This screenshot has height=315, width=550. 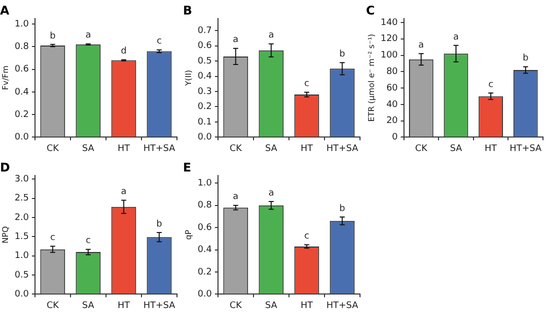 What do you see at coordinates (187, 10) in the screenshot?
I see `chart-title: B` at bounding box center [187, 10].